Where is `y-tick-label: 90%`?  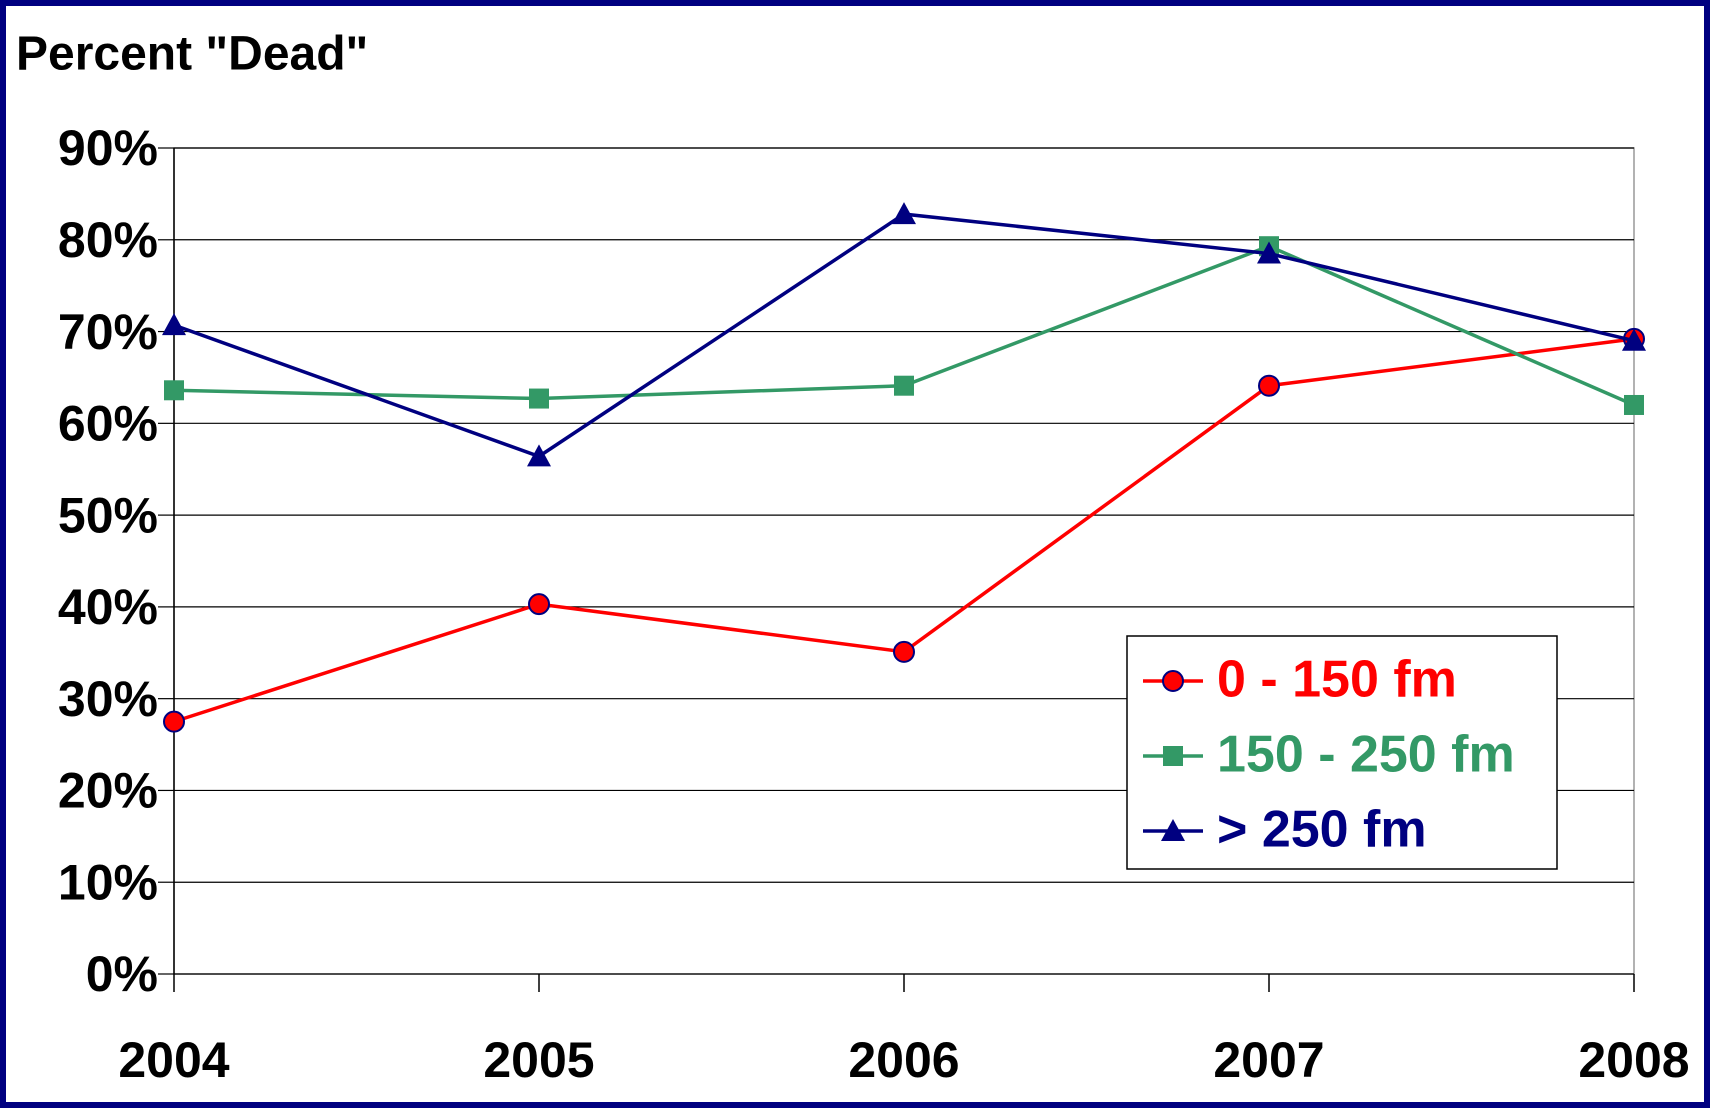 y-tick-label: 90% is located at coordinates (108, 148).